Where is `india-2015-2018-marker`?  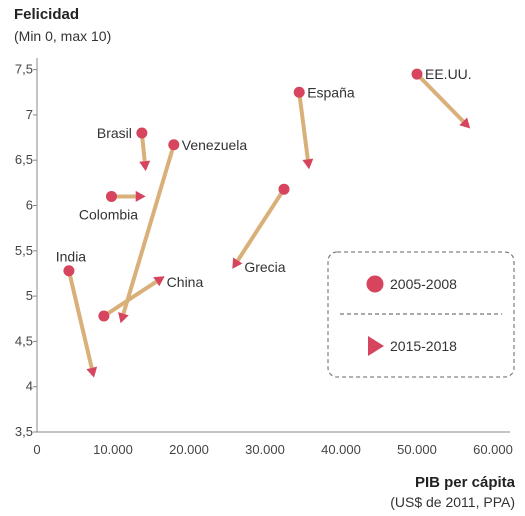 india-2015-2018-marker is located at coordinates (92, 372).